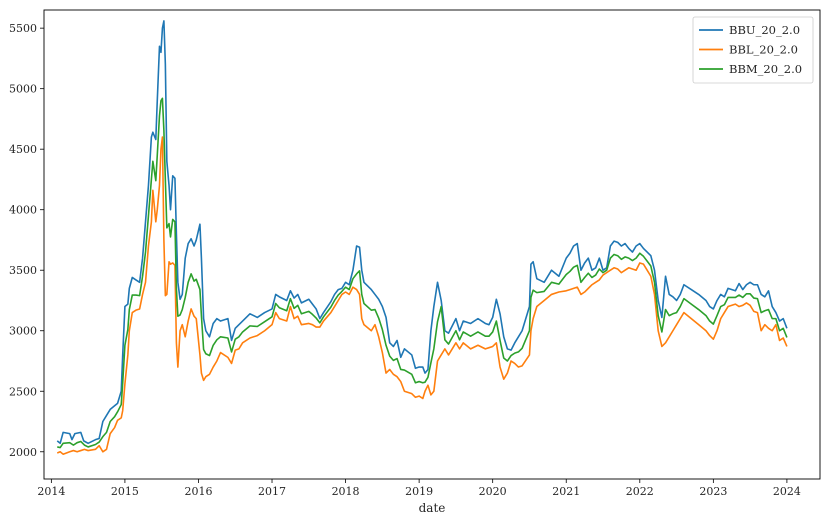 The image size is (830, 525). Describe the element at coordinates (640, 491) in the screenshot. I see `x-tick-label: 2022` at that location.